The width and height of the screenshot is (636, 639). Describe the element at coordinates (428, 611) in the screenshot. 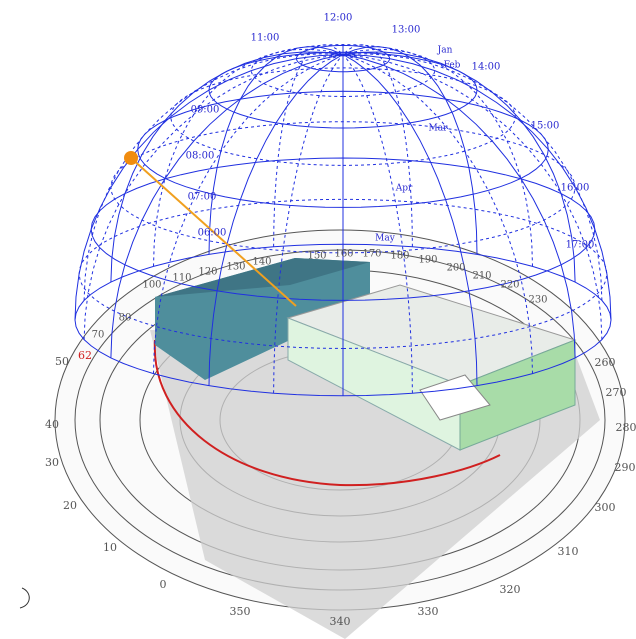

I see `azimuth-label: 330` at that location.